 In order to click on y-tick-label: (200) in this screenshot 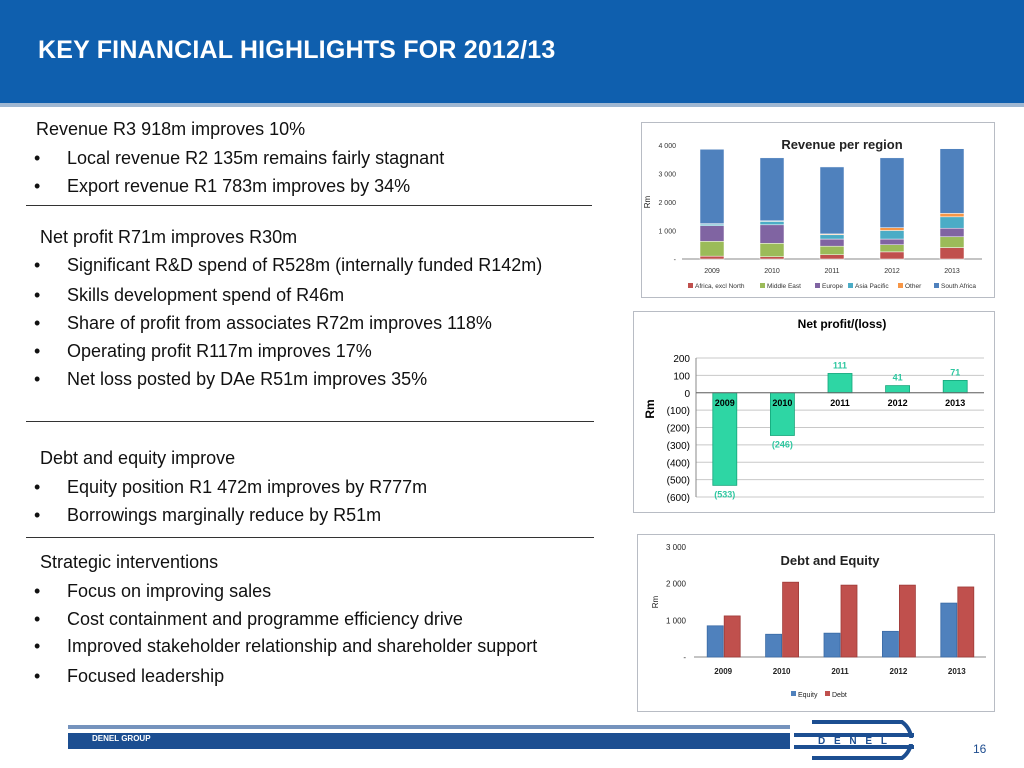, I will do `click(678, 429)`.